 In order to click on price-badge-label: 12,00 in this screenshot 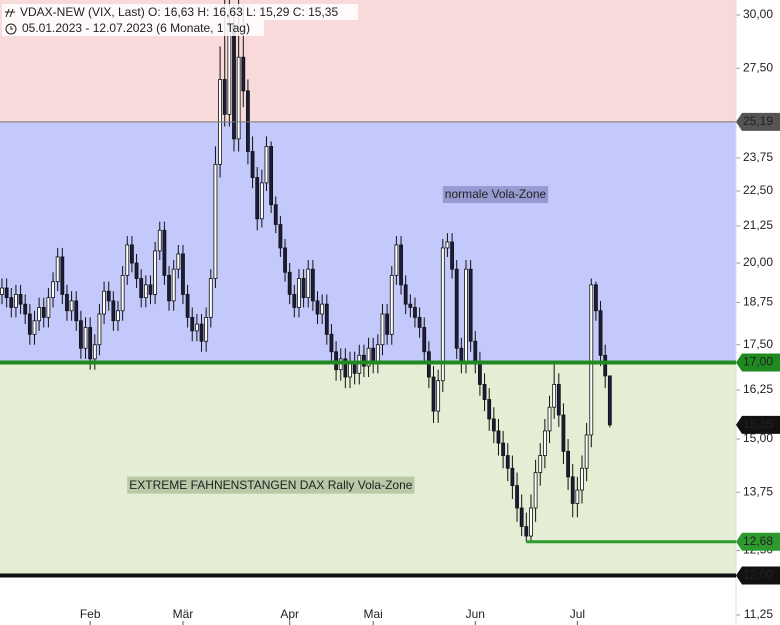, I will do `click(758, 575)`.